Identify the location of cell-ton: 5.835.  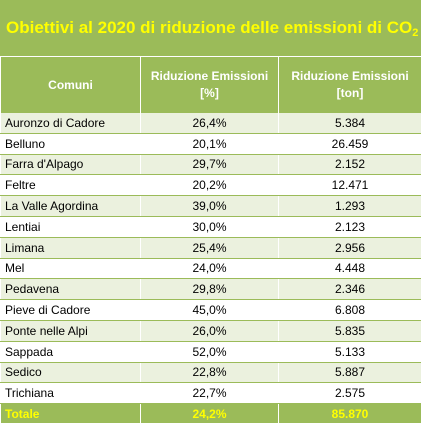
(350, 330).